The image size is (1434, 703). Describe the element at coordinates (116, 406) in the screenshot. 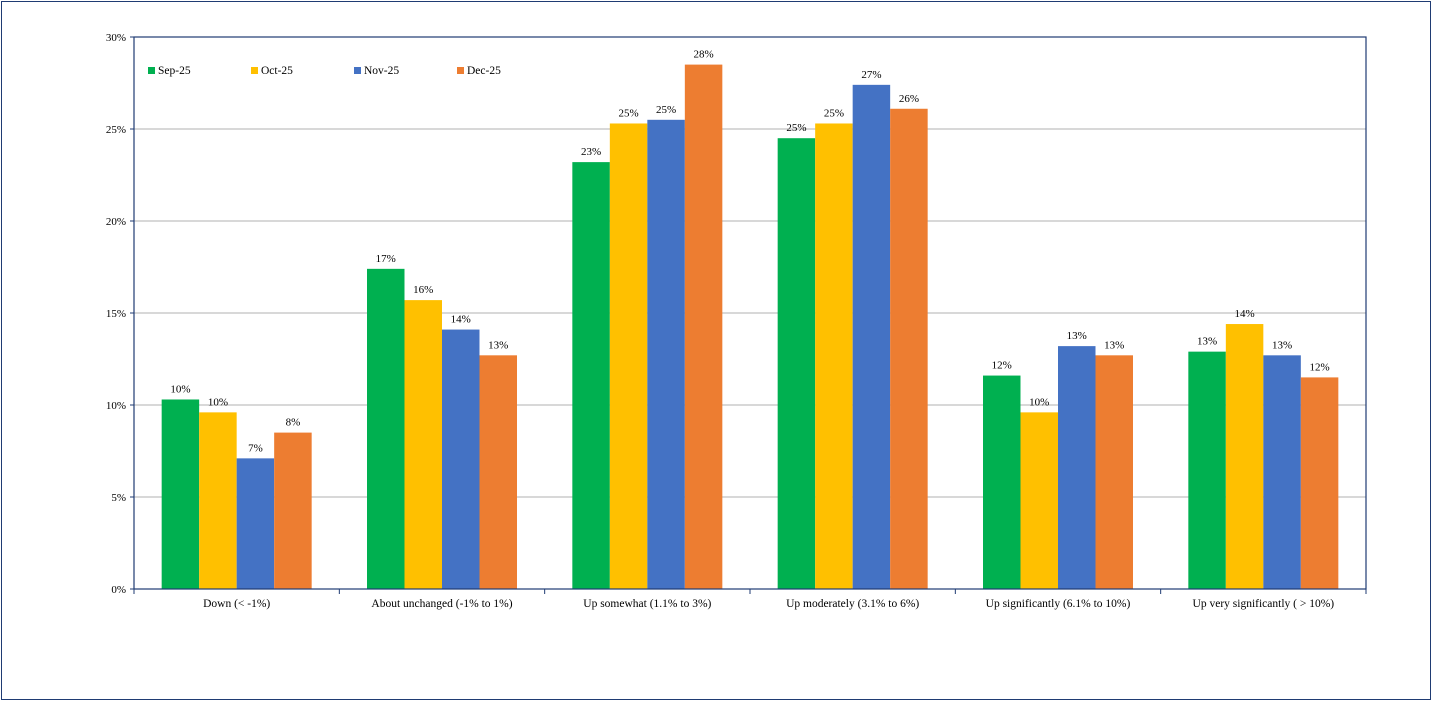

I see `y-tick-label: 10%` at that location.